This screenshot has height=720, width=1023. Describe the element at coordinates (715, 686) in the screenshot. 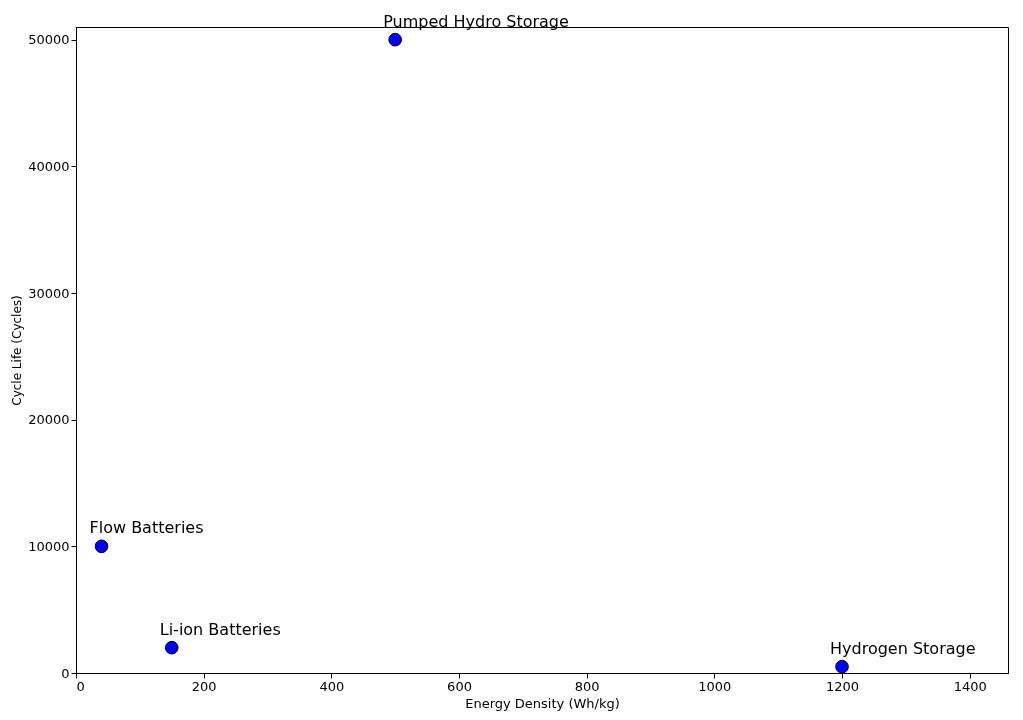

I see `x-tick-label: 1000` at that location.